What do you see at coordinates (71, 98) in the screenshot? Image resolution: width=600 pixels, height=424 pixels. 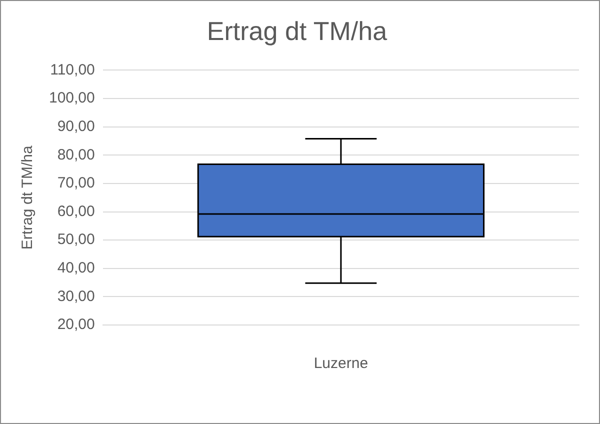 I see `y-tick-label: 100,00` at bounding box center [71, 98].